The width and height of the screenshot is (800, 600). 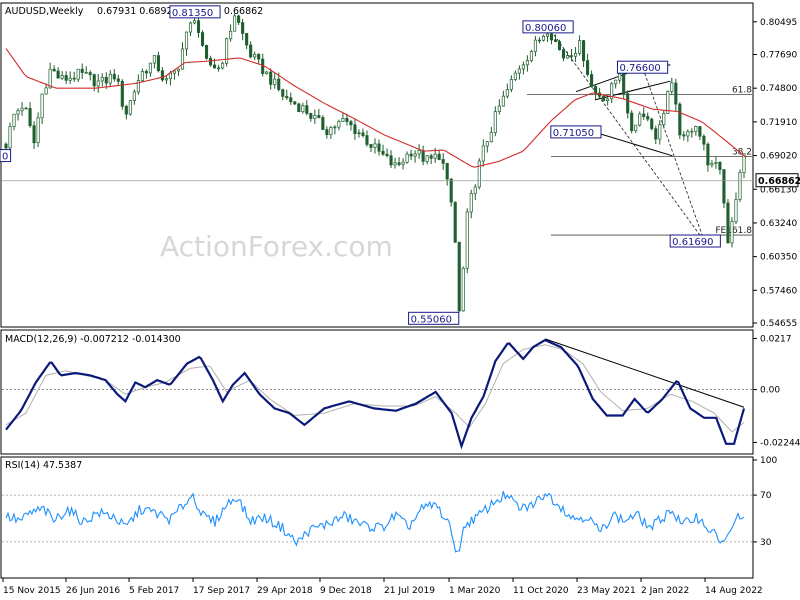 I want to click on price-level-tag: 0.81350, so click(x=195, y=12).